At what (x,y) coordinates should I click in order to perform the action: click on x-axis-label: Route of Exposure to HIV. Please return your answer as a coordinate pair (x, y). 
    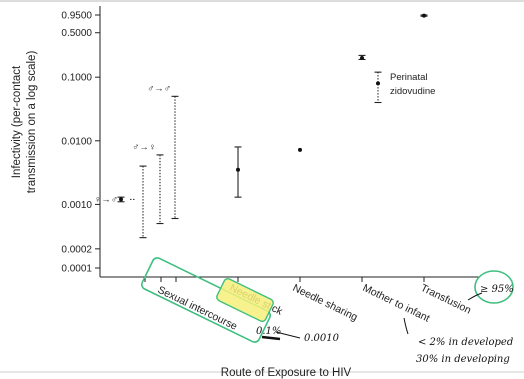
    Looking at the image, I should click on (286, 373).